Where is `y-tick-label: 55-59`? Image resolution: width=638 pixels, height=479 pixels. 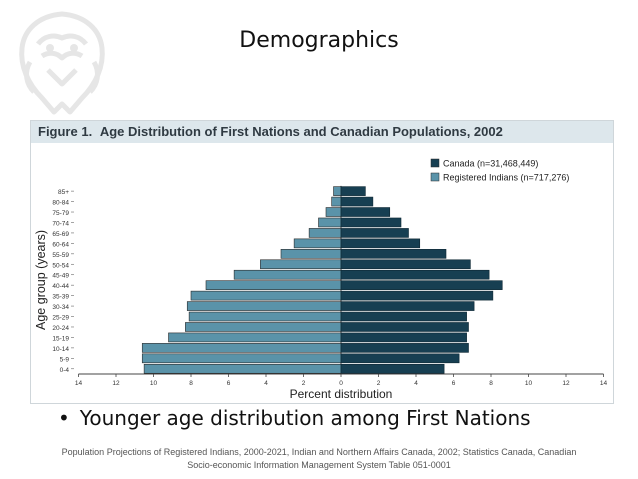 y-tick-label: 55-59 is located at coordinates (60, 255).